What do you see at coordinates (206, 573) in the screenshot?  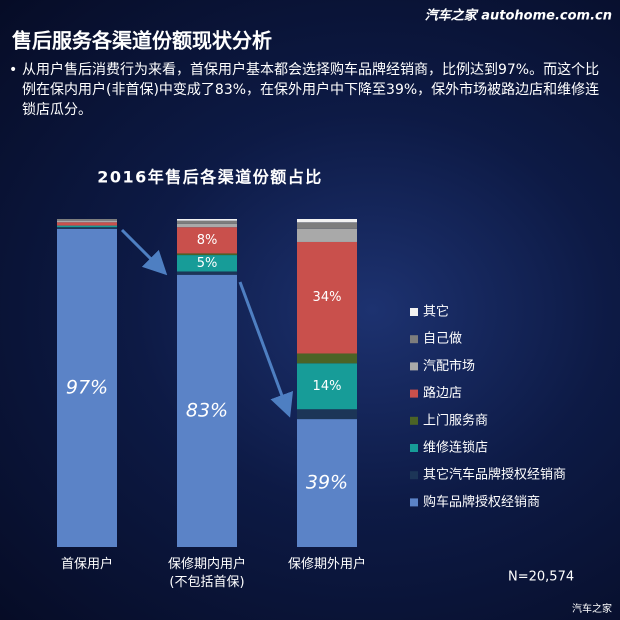 I see `x-tick-label: 保修期内用户 (不包括首保)` at bounding box center [206, 573].